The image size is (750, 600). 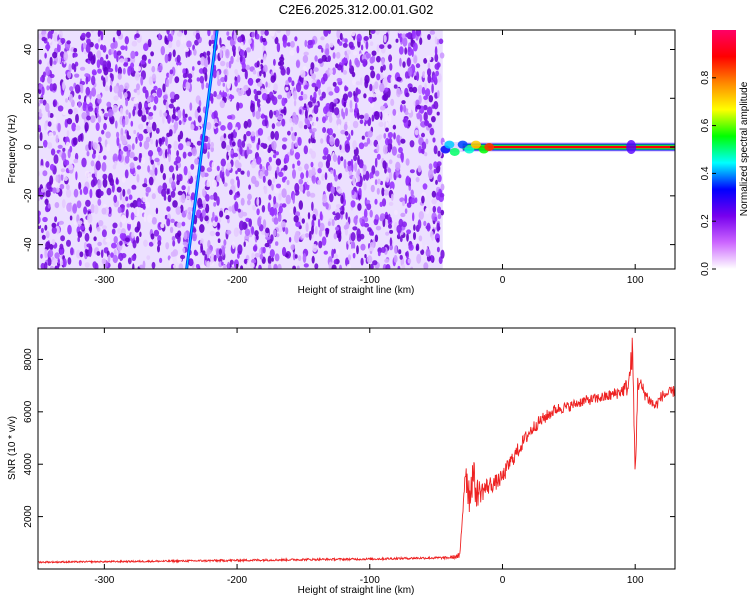 What do you see at coordinates (237, 580) in the screenshot?
I see `bottom-x-tick-label: -200` at bounding box center [237, 580].